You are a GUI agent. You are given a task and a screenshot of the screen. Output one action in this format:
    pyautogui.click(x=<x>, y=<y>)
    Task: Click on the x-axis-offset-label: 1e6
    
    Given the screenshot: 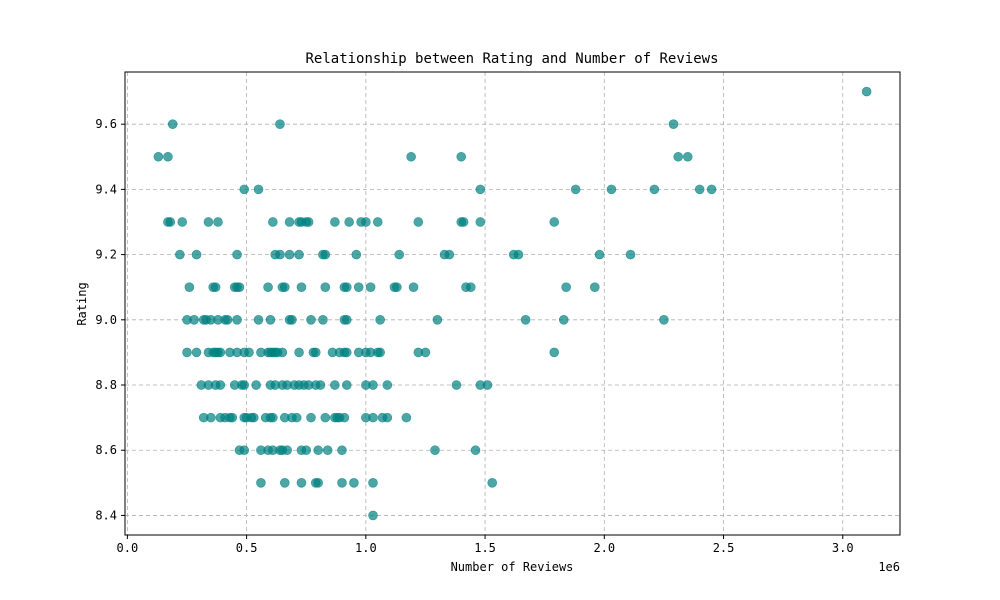 What is the action you would take?
    pyautogui.click(x=889, y=567)
    